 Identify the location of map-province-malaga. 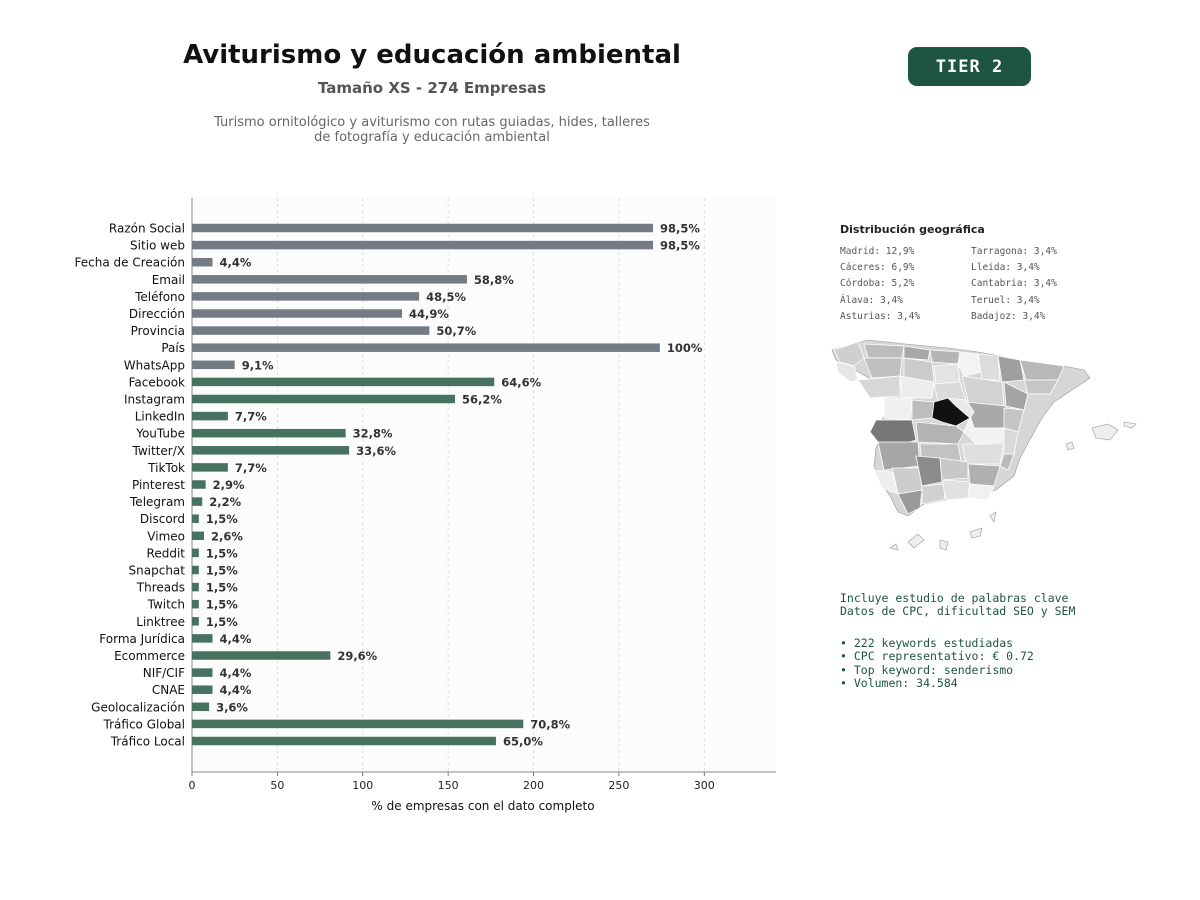
(934, 494).